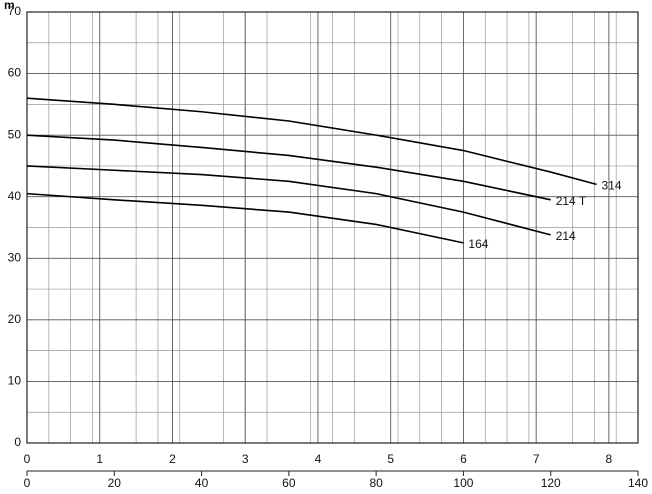  What do you see at coordinates (15, 134) in the screenshot?
I see `y-tick-label: 50` at bounding box center [15, 134].